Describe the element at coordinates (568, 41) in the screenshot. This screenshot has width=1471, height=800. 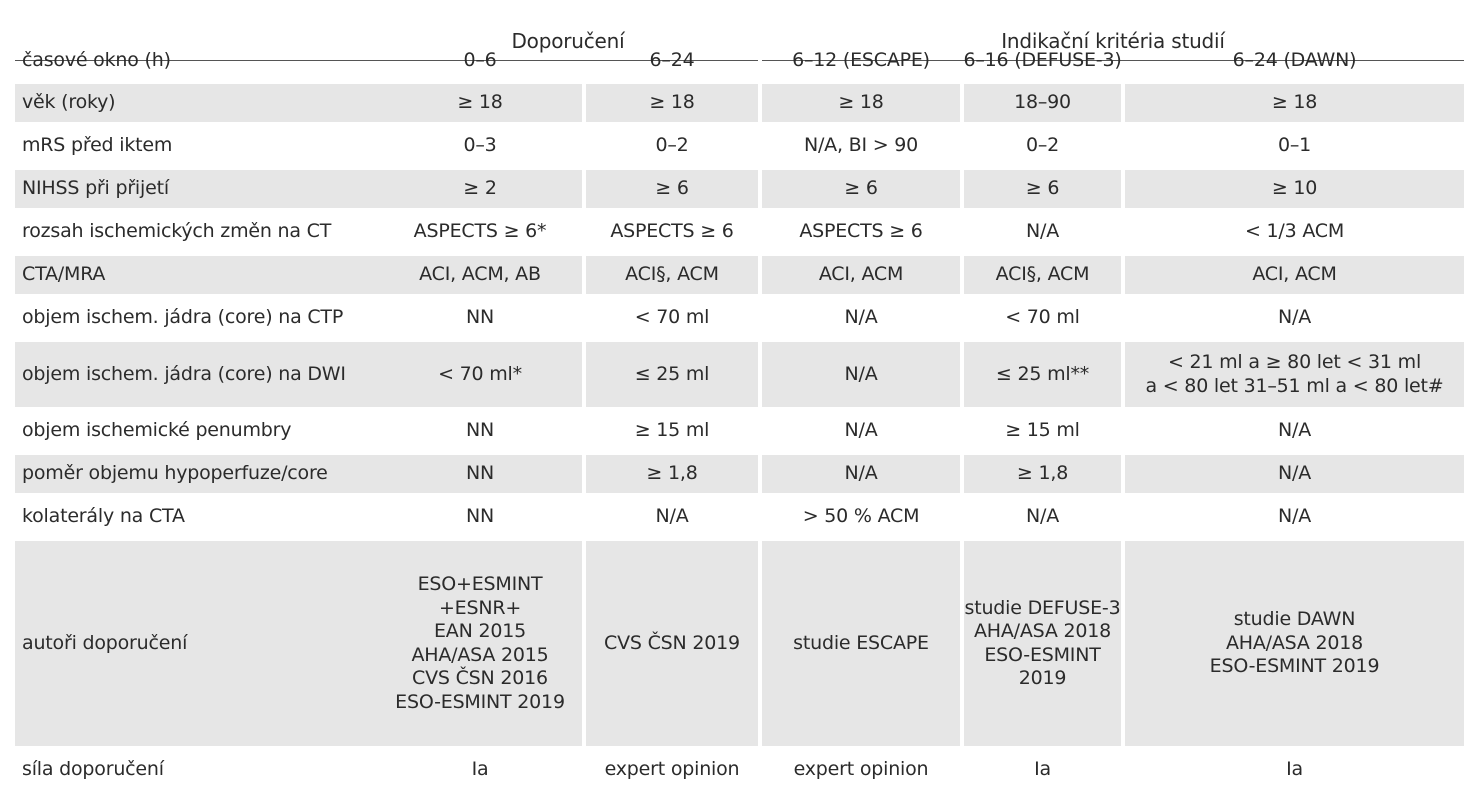
I see `header-group-recommendations: Doporučení` at that location.